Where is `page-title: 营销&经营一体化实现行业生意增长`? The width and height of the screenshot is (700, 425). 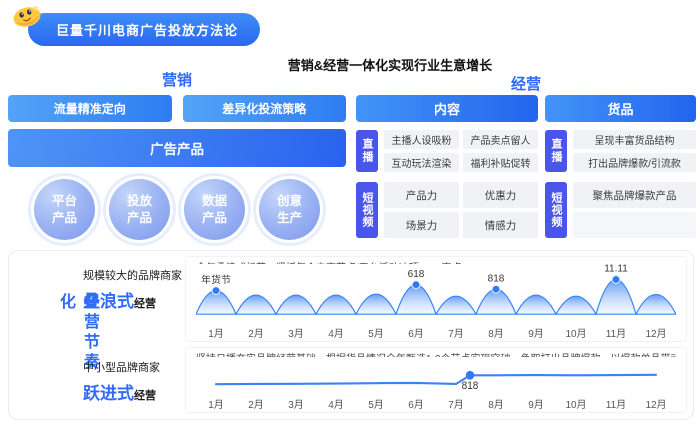
page-title: 营销&经营一体化实现行业生意增长 is located at coordinates (390, 65).